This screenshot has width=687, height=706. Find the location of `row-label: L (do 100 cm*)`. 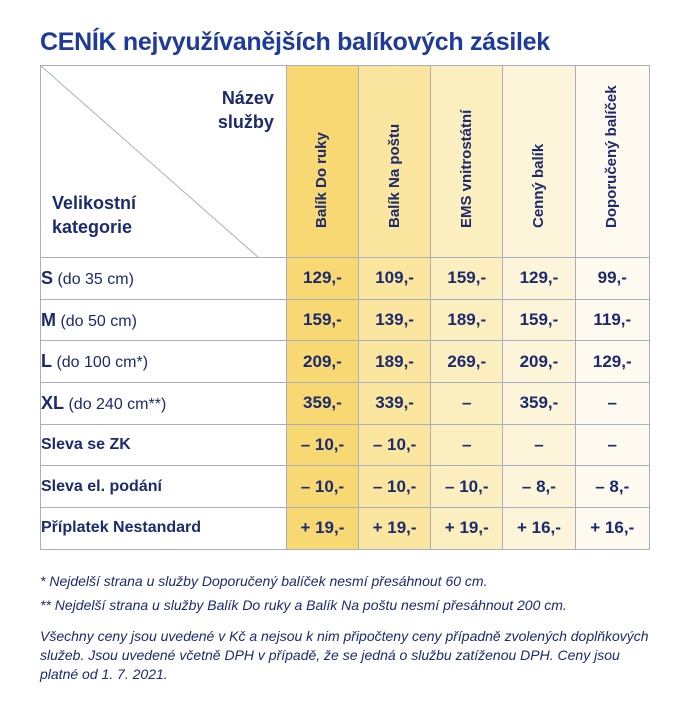

row-label: L (do 100 cm*) is located at coordinates (163, 362).